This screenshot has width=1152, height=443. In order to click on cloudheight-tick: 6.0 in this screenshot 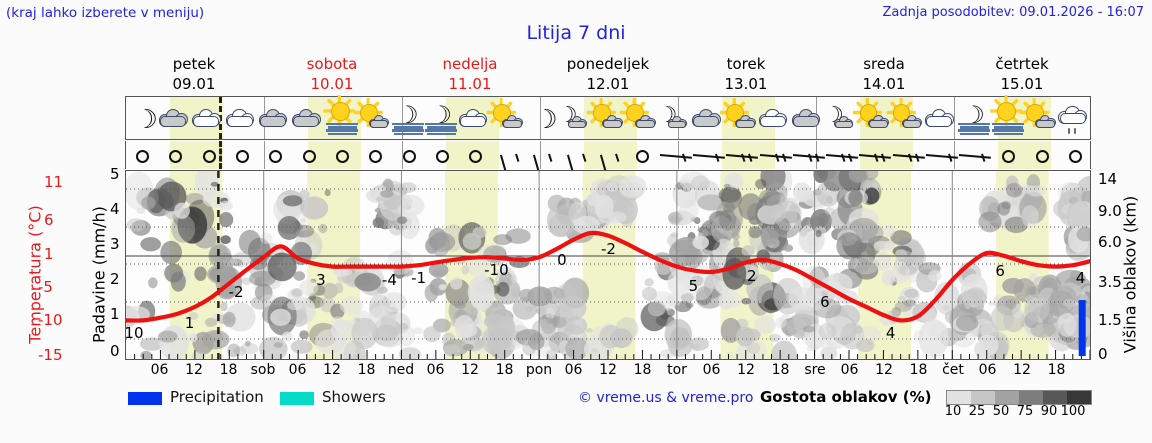, I will do `click(1110, 242)`.